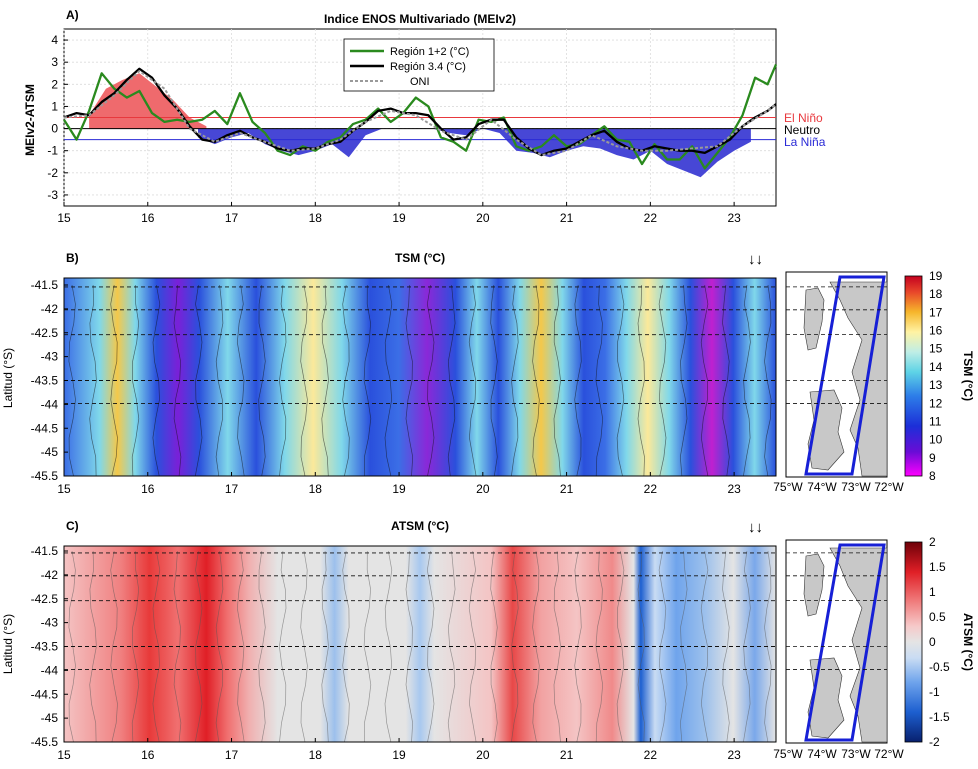  Describe the element at coordinates (858, 645) in the screenshot. I see `map-land-c` at that location.